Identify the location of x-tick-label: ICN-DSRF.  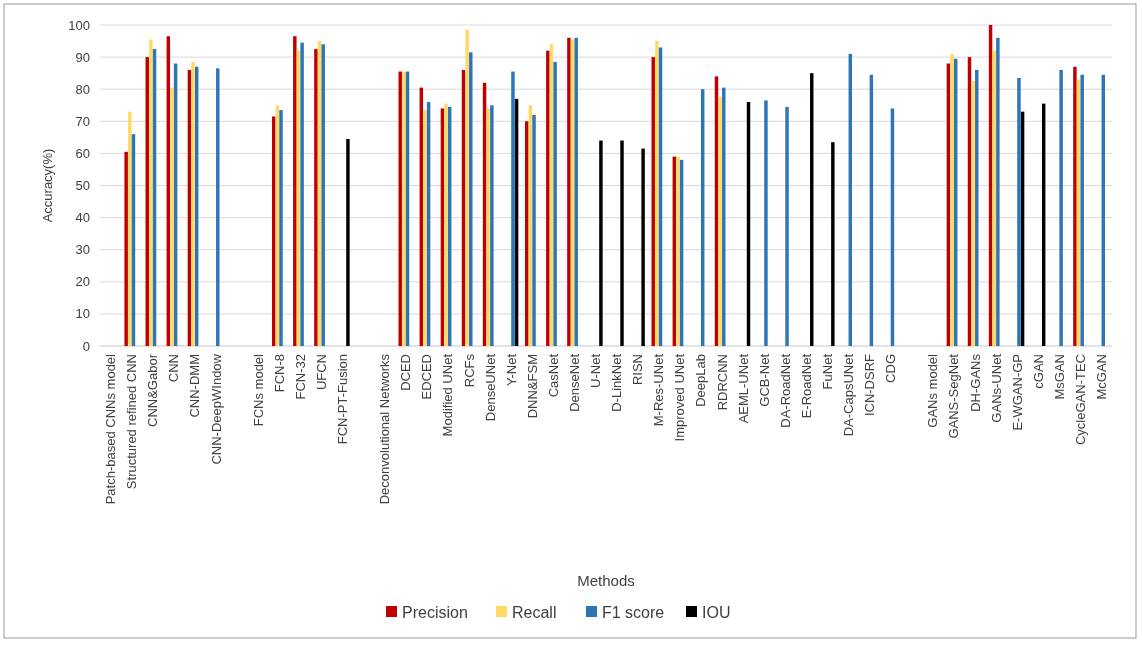
(870, 385).